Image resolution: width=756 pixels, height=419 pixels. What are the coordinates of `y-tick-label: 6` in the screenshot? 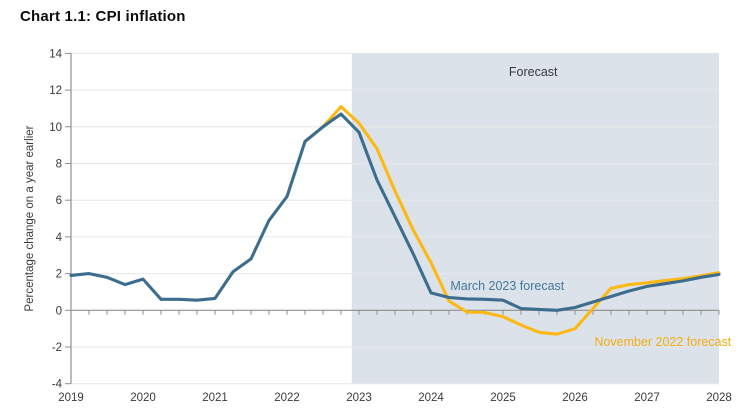 It's located at (59, 201).